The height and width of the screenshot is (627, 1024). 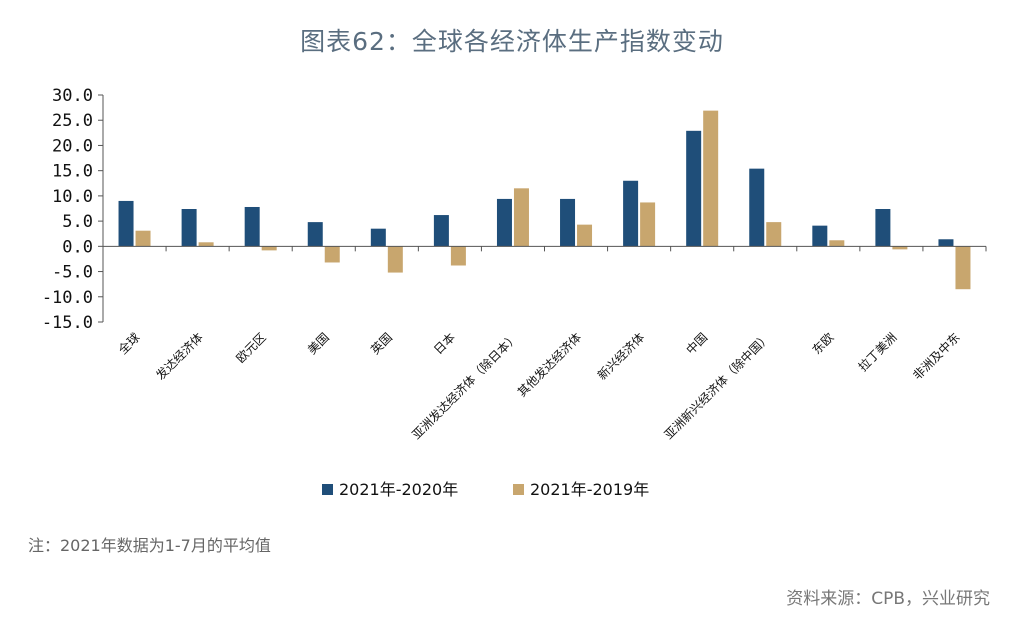 I want to click on x-category-label: 亚洲发达经济体（除日本）, so click(x=465, y=386).